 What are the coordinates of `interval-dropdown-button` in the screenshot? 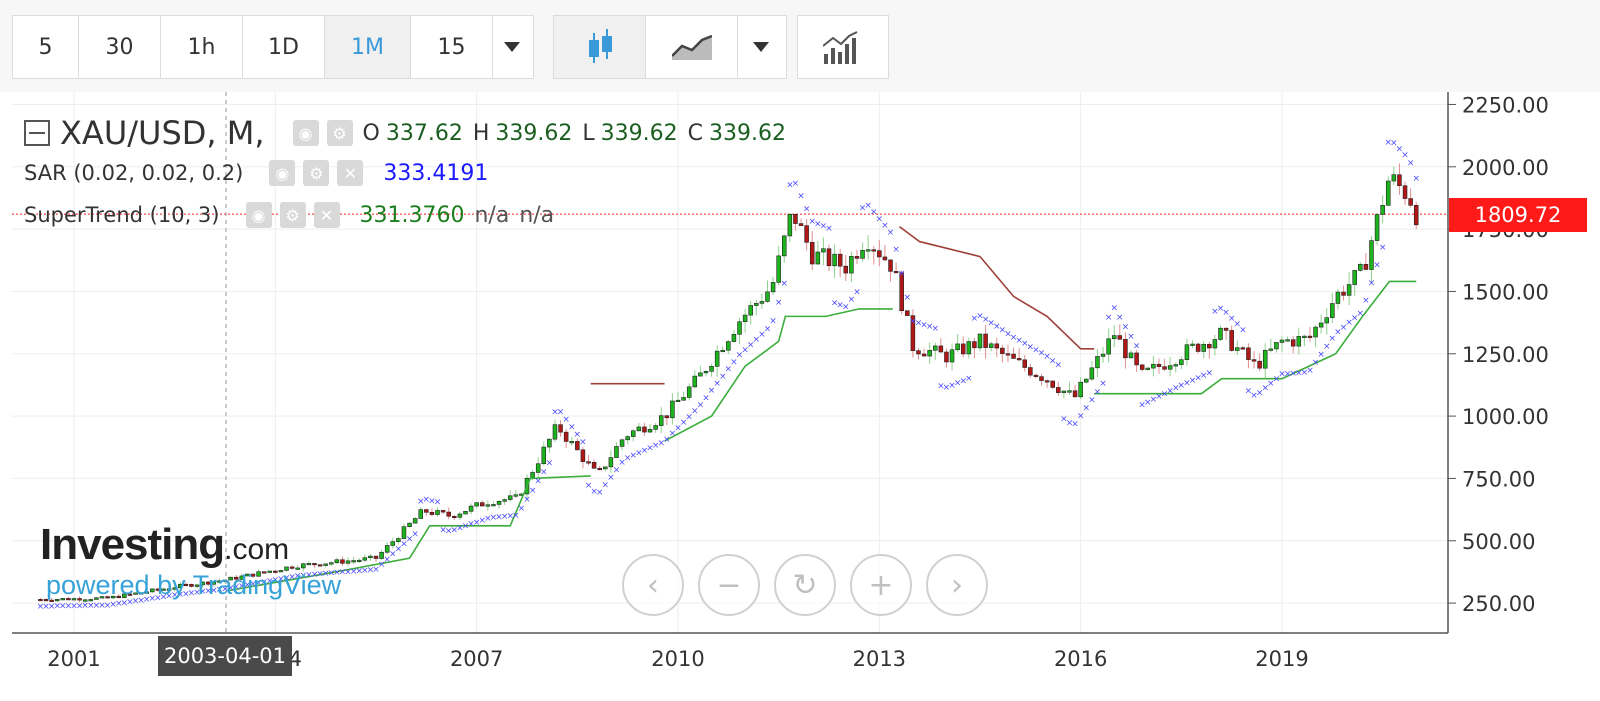 It's located at (512, 47).